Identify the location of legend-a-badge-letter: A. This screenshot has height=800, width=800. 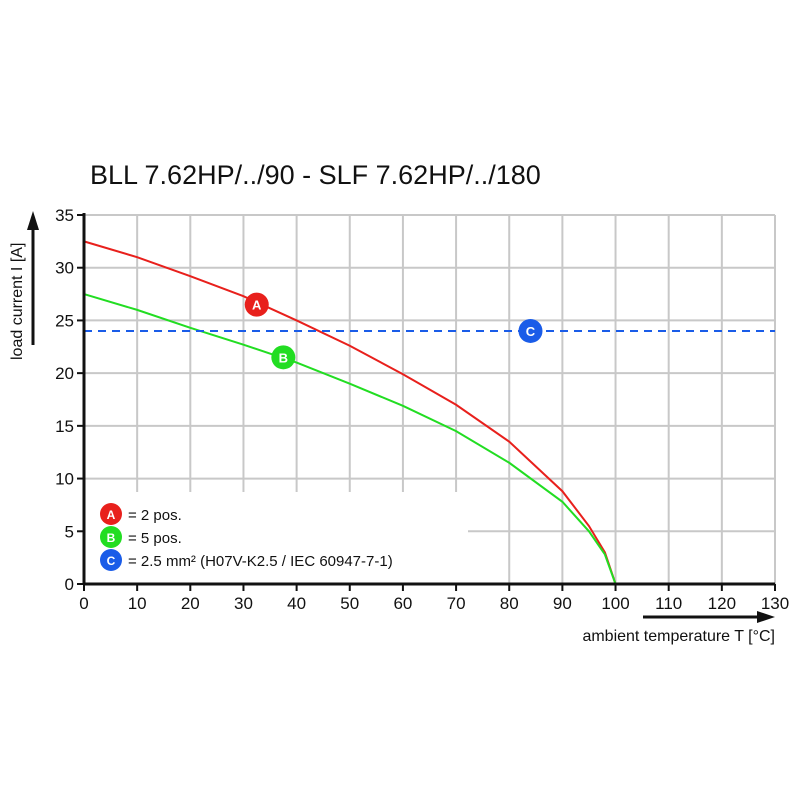
(111, 515).